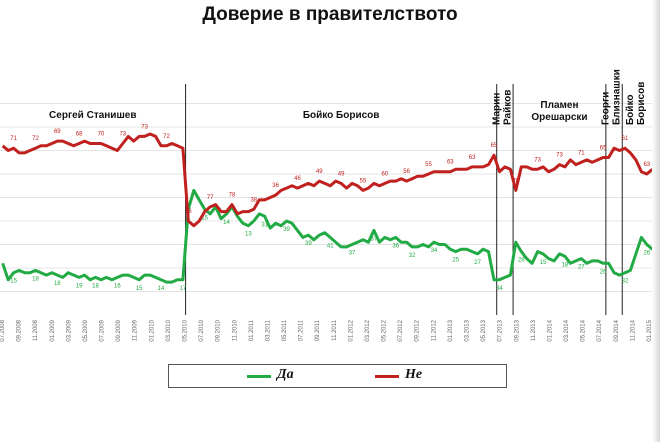  Describe the element at coordinates (185, 330) in the screenshot. I see `x-tick-label: 05.2010` at that location.